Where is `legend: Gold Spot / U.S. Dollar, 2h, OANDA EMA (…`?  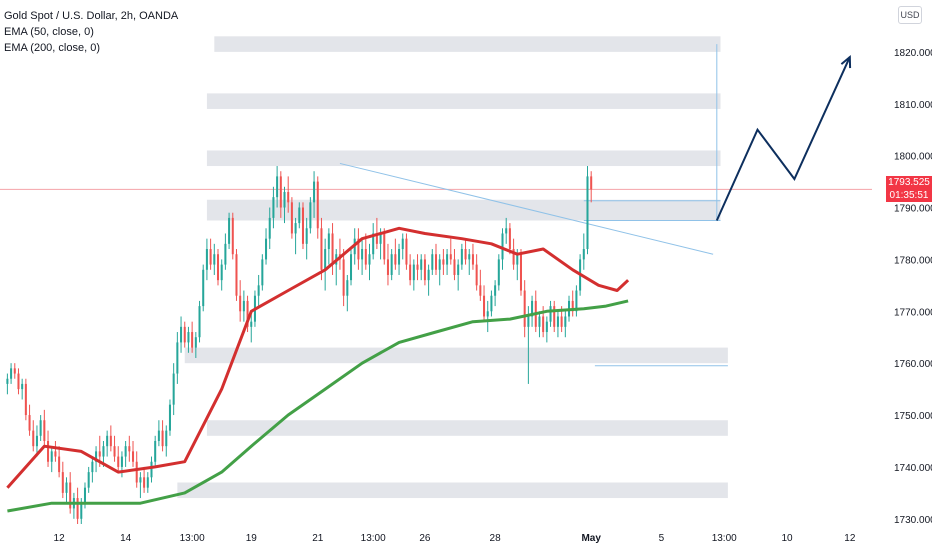 legend: Gold Spot / U.S. Dollar, 2h, OANDA EMA (… is located at coordinates (91, 32).